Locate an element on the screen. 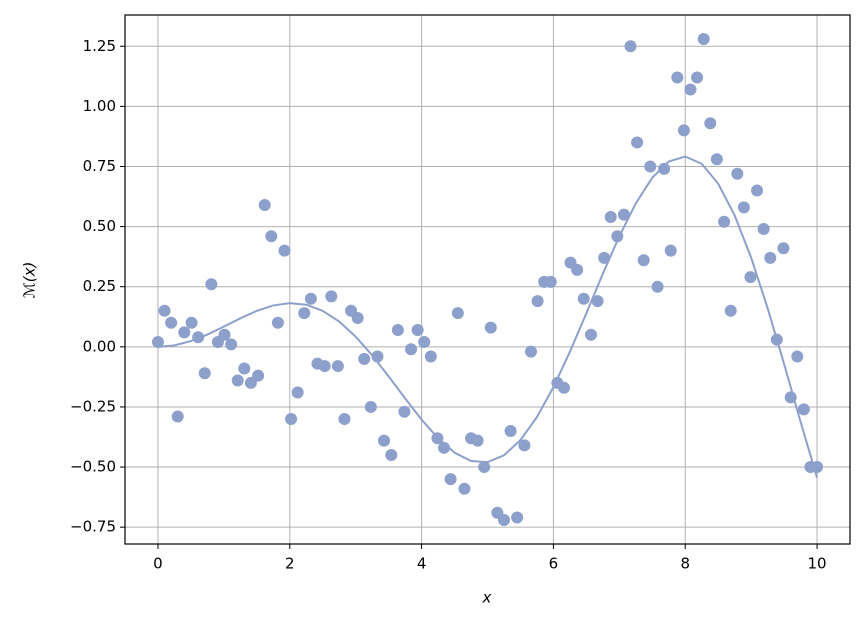 This screenshot has height=623, width=864. x-tick-label: 8 is located at coordinates (685, 564).